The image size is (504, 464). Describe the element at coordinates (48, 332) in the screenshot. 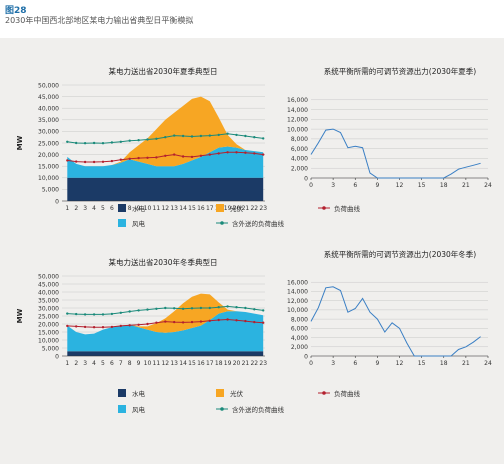

I see `y-tick-label: 15,000` at that location.